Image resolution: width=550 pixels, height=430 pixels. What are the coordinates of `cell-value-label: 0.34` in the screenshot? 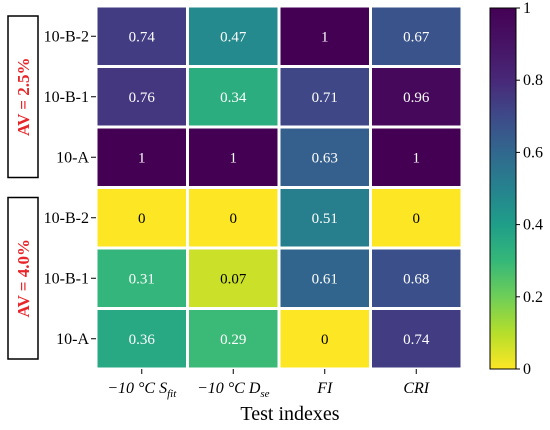 It's located at (233, 98).